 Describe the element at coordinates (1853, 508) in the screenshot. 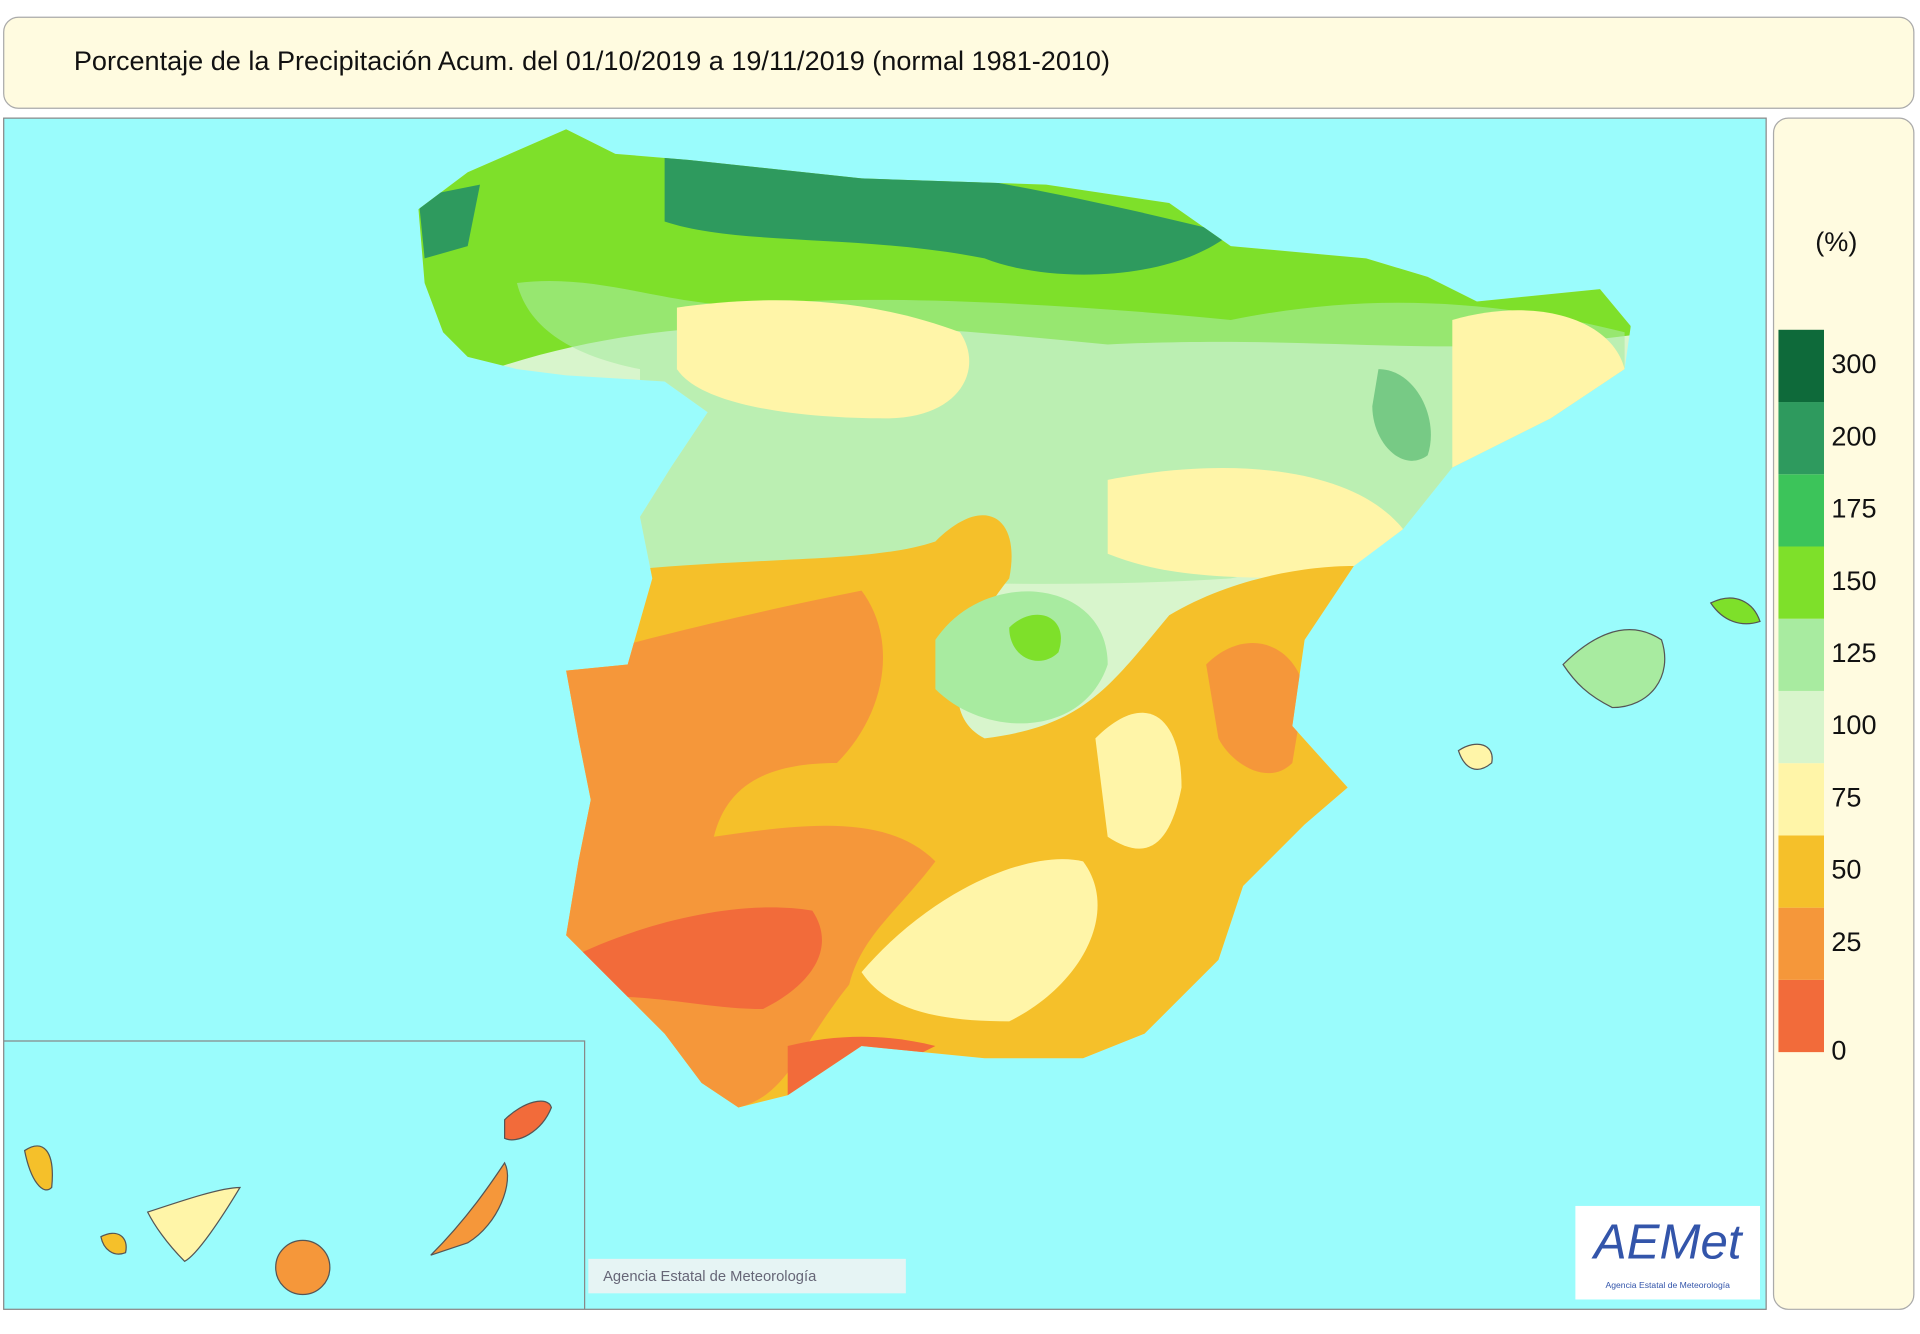

I see `legend-label: 175` at that location.